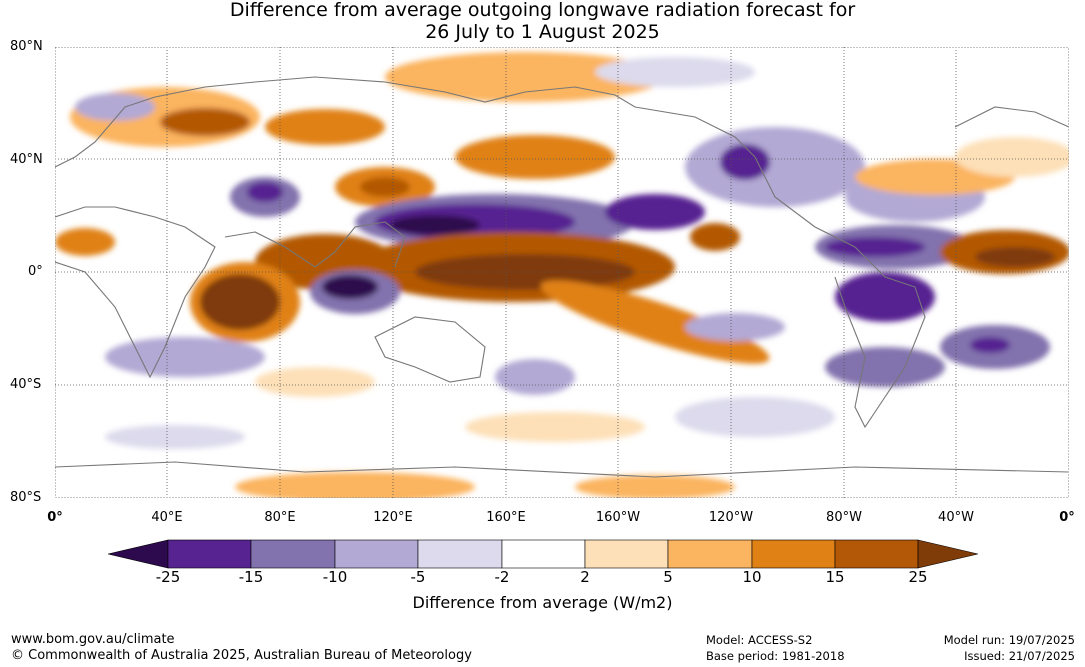 Image resolution: width=1085 pixels, height=667 pixels. What do you see at coordinates (418, 577) in the screenshot?
I see `colorbar-tick: -5` at bounding box center [418, 577].